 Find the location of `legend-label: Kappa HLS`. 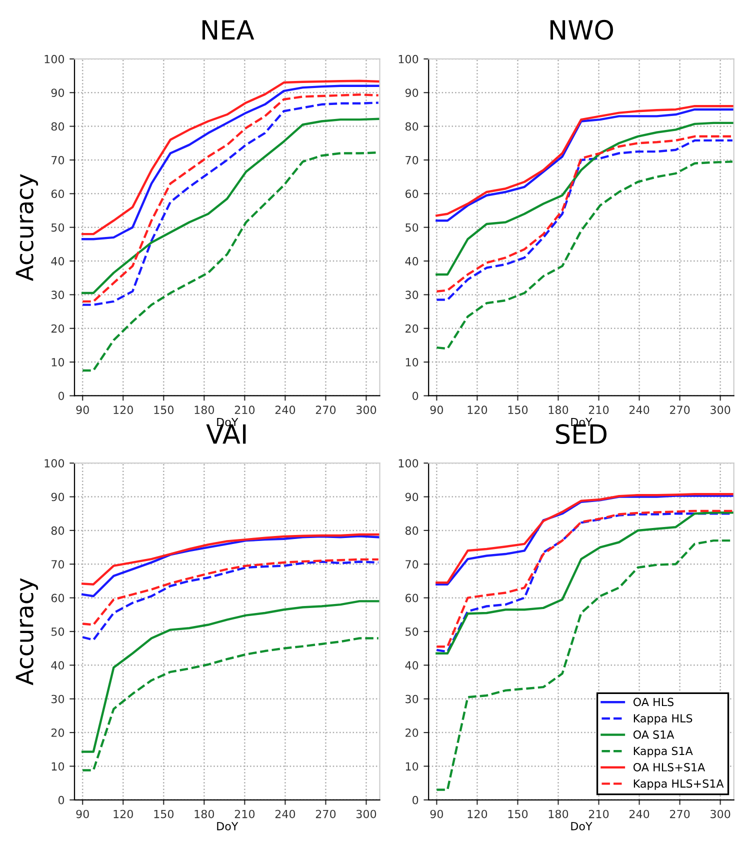

legend-label: Kappa HLS is located at coordinates (663, 719).